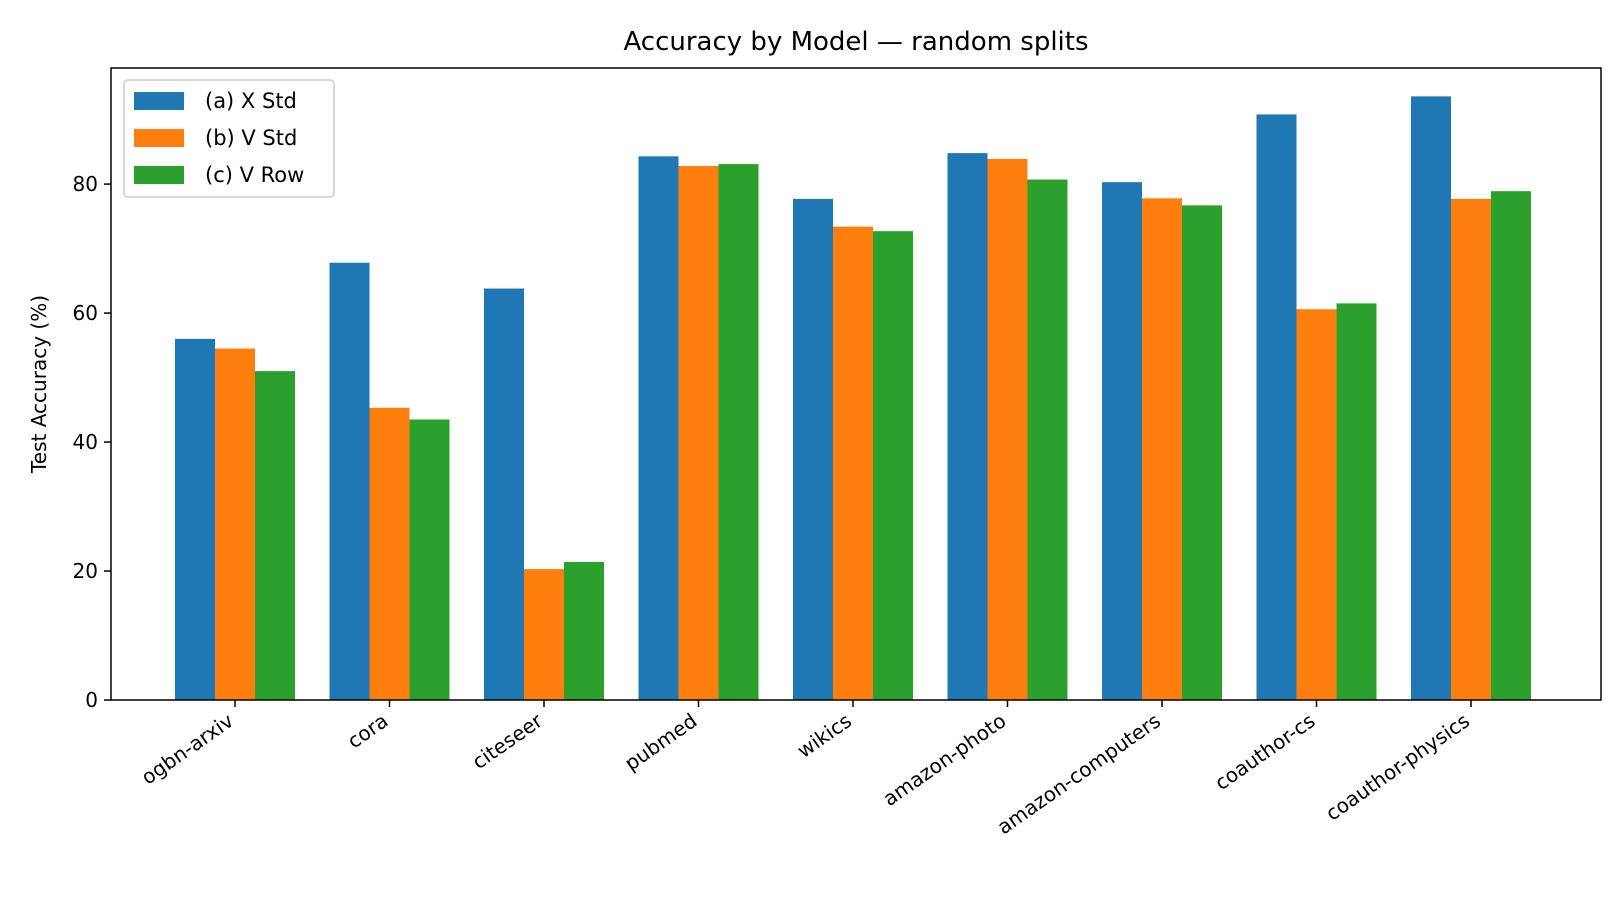  What do you see at coordinates (251, 101) in the screenshot?
I see `legend-label-1: (a) X Std` at bounding box center [251, 101].